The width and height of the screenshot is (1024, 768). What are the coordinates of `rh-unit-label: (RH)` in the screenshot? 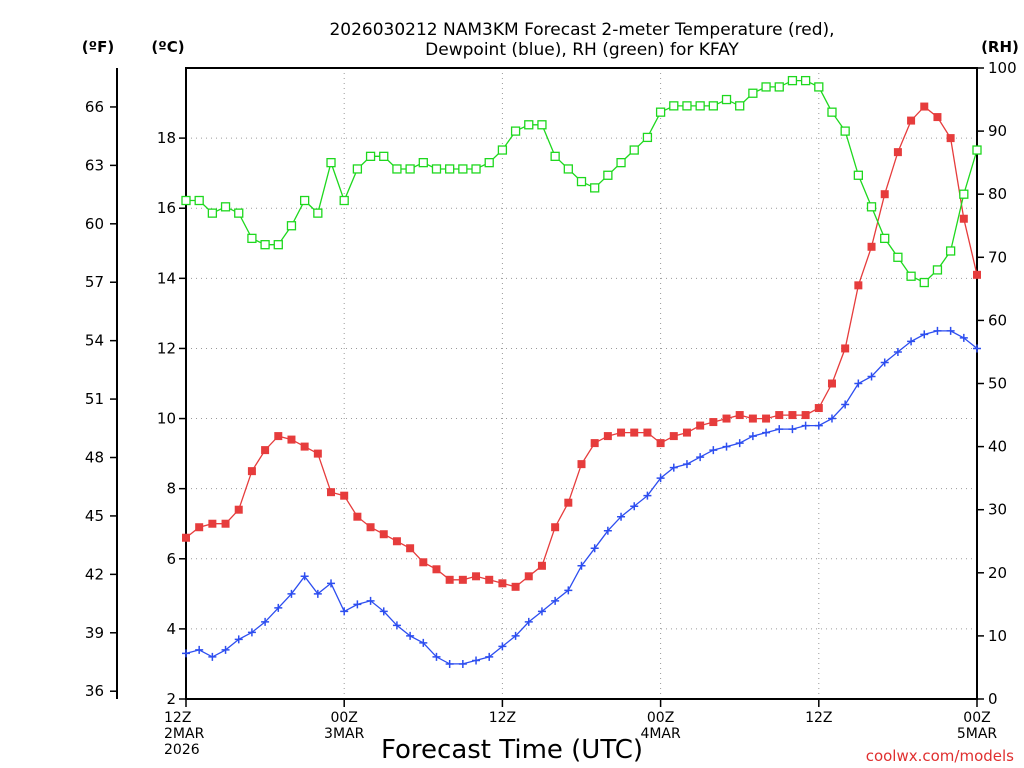 It's located at (1000, 47).